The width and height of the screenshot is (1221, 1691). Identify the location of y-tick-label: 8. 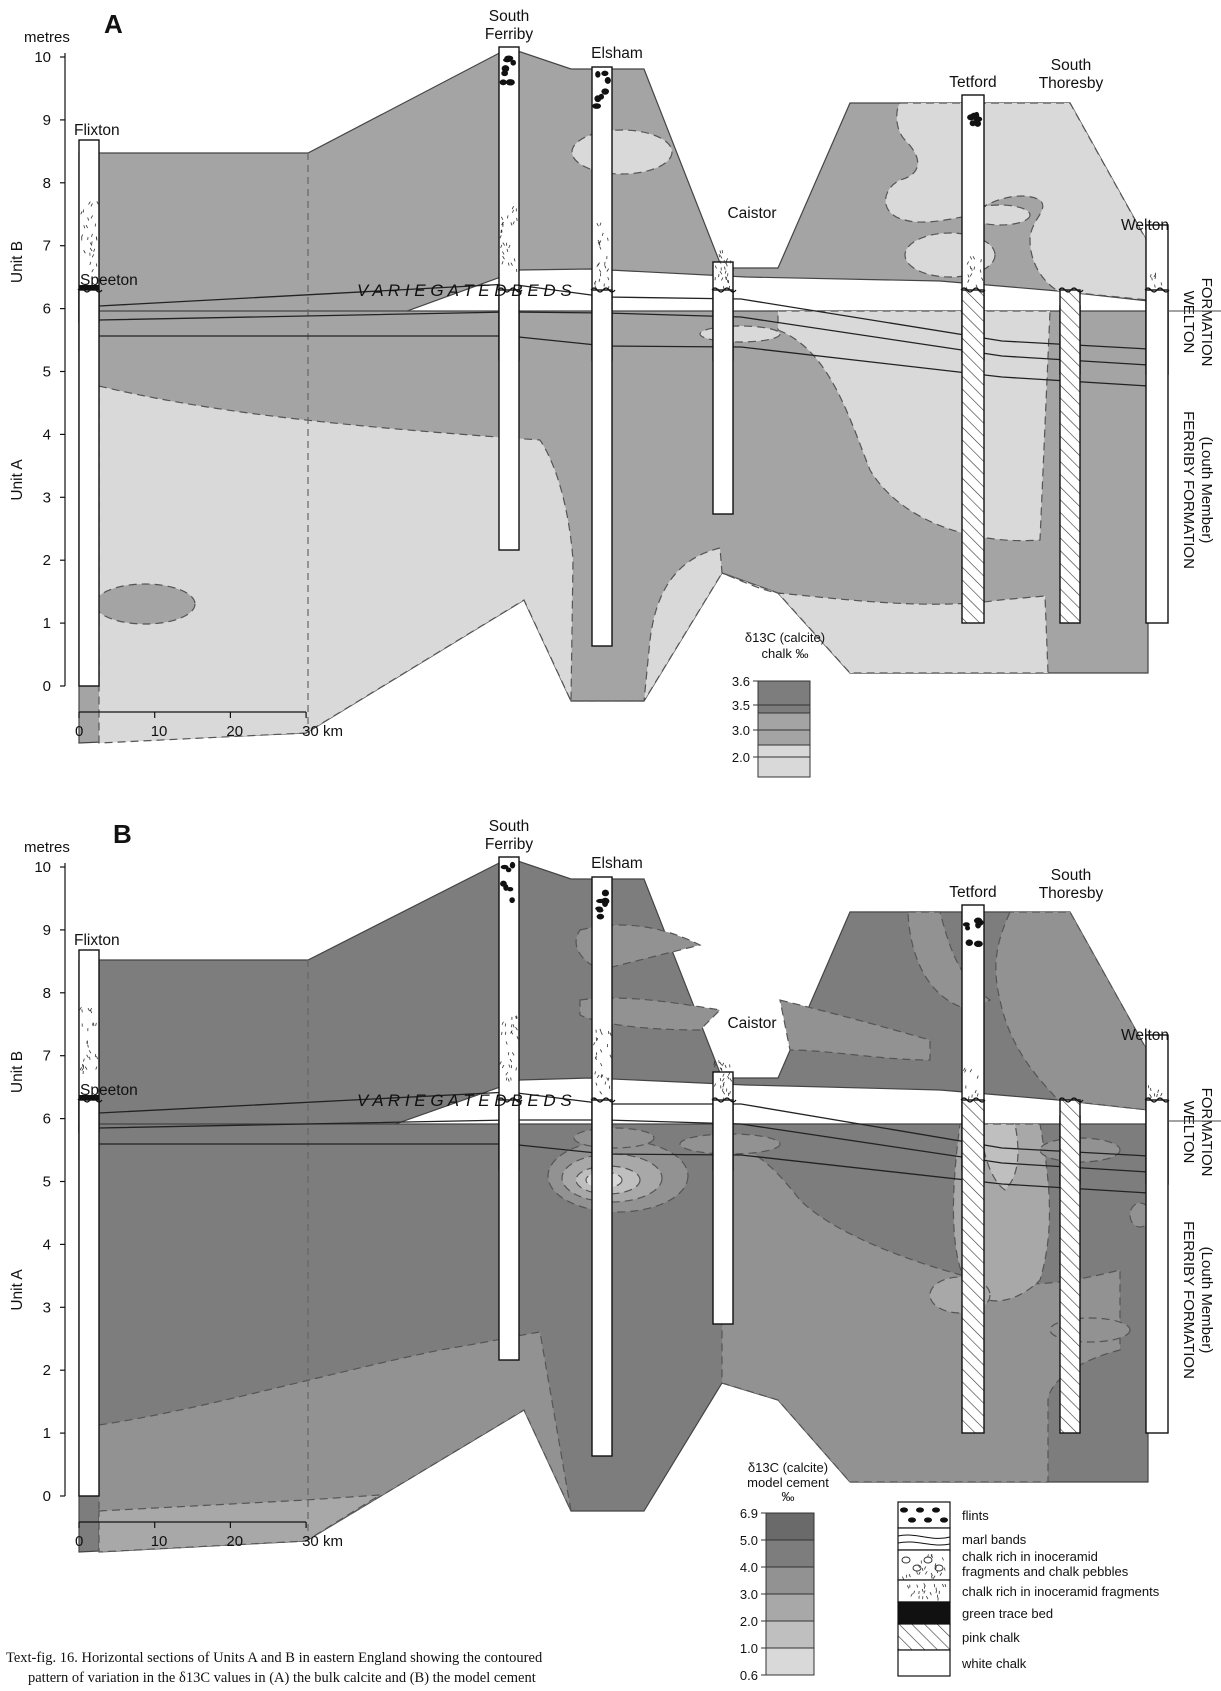
(47, 993).